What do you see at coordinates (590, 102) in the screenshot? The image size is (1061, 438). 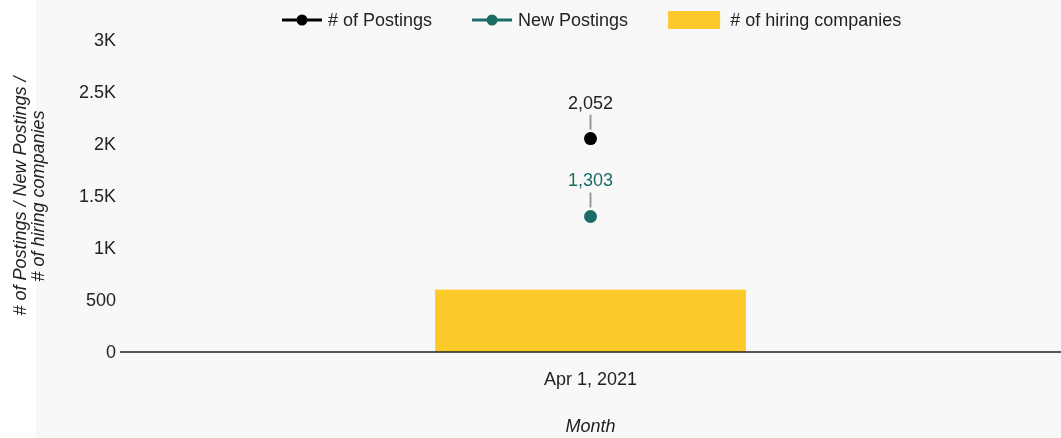 I see `data-label: 2,052` at bounding box center [590, 102].